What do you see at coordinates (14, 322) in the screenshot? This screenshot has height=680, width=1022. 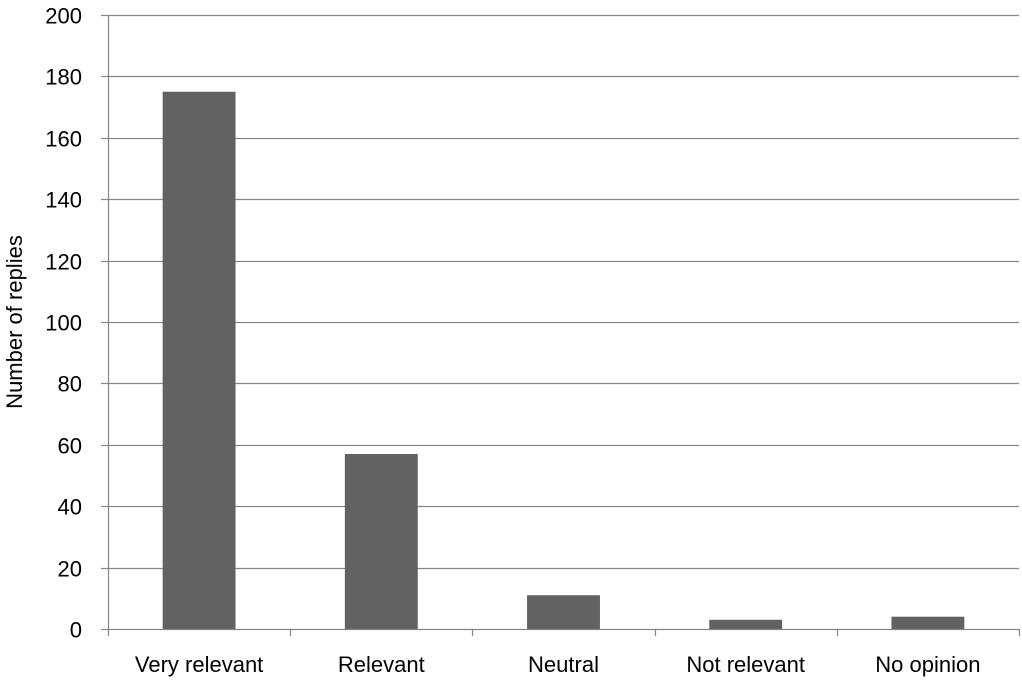 I see `y-axis-title: Number of replies` at bounding box center [14, 322].